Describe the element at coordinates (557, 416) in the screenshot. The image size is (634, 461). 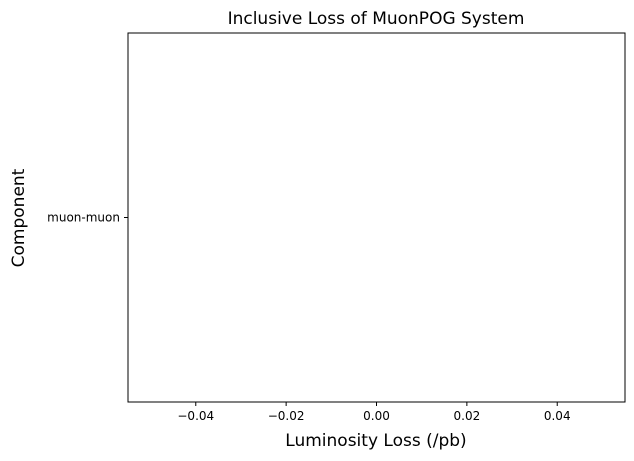
I see `x-tick-label: 0.04` at that location.